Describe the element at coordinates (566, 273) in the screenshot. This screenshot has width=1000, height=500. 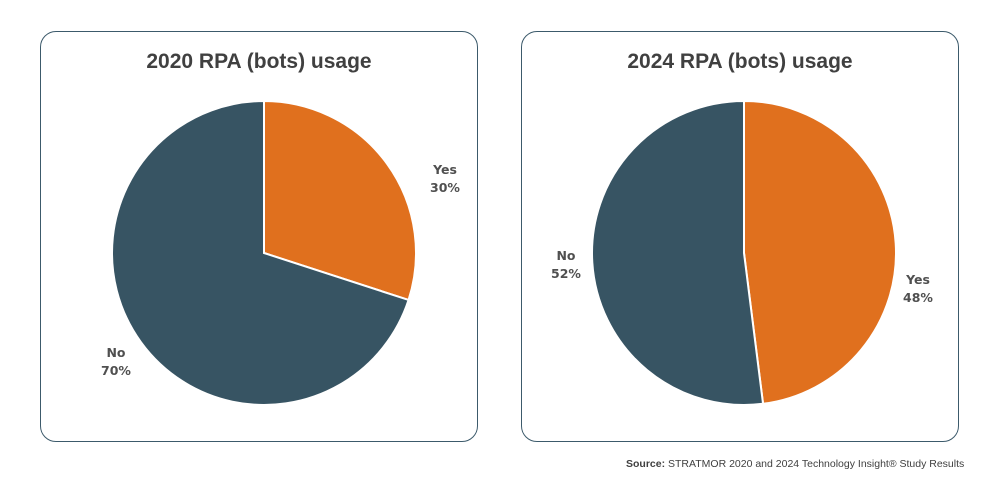
I see `data-label-no-value: 52%` at that location.